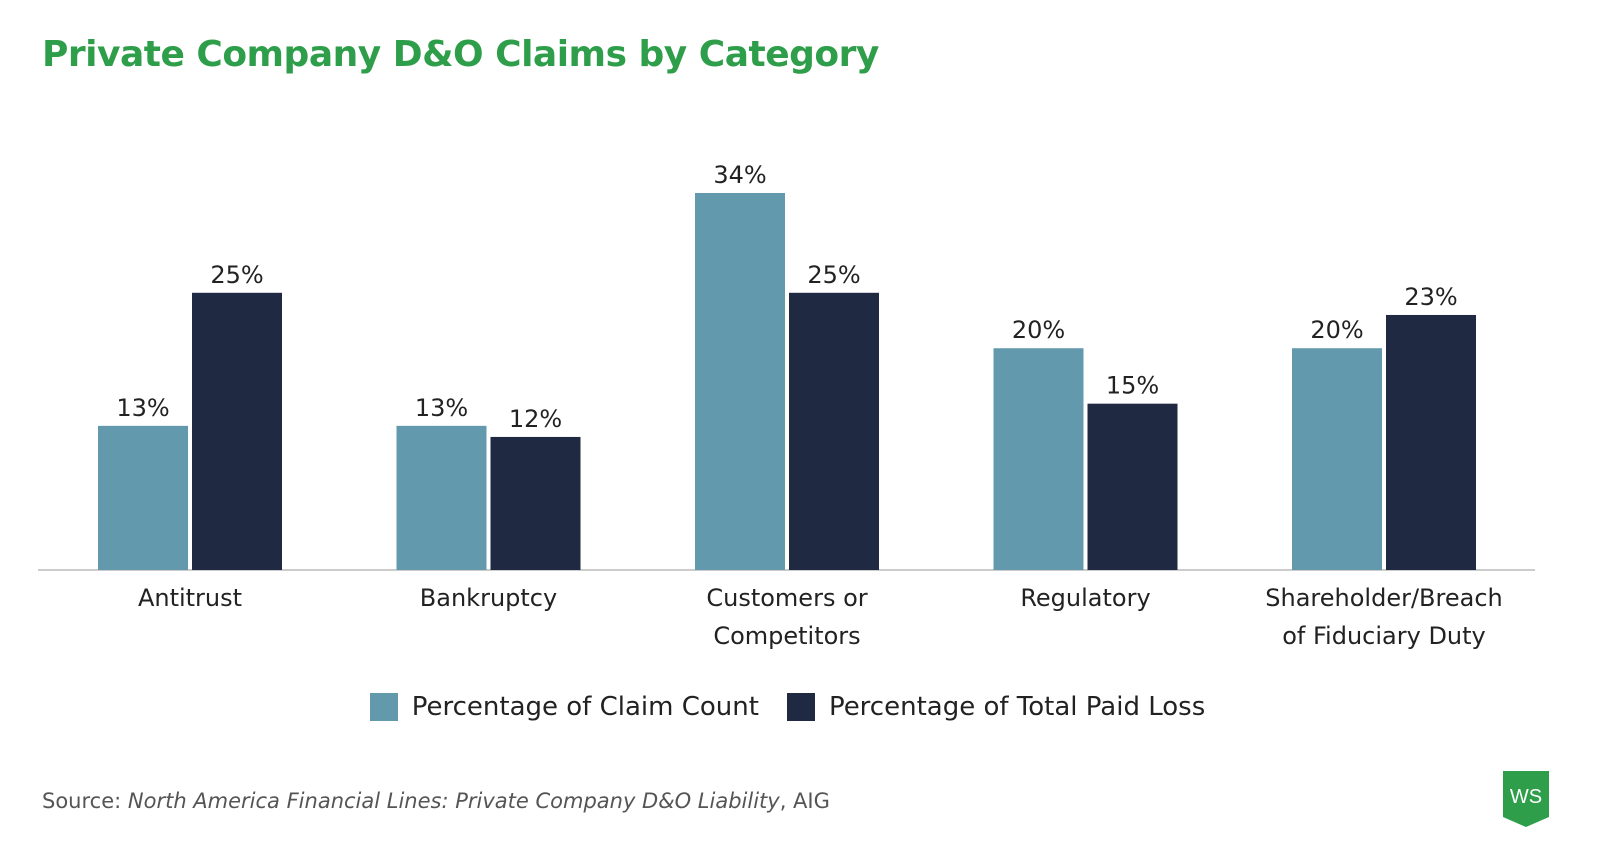  What do you see at coordinates (739, 175) in the screenshot?
I see `data-label: 34%` at bounding box center [739, 175].